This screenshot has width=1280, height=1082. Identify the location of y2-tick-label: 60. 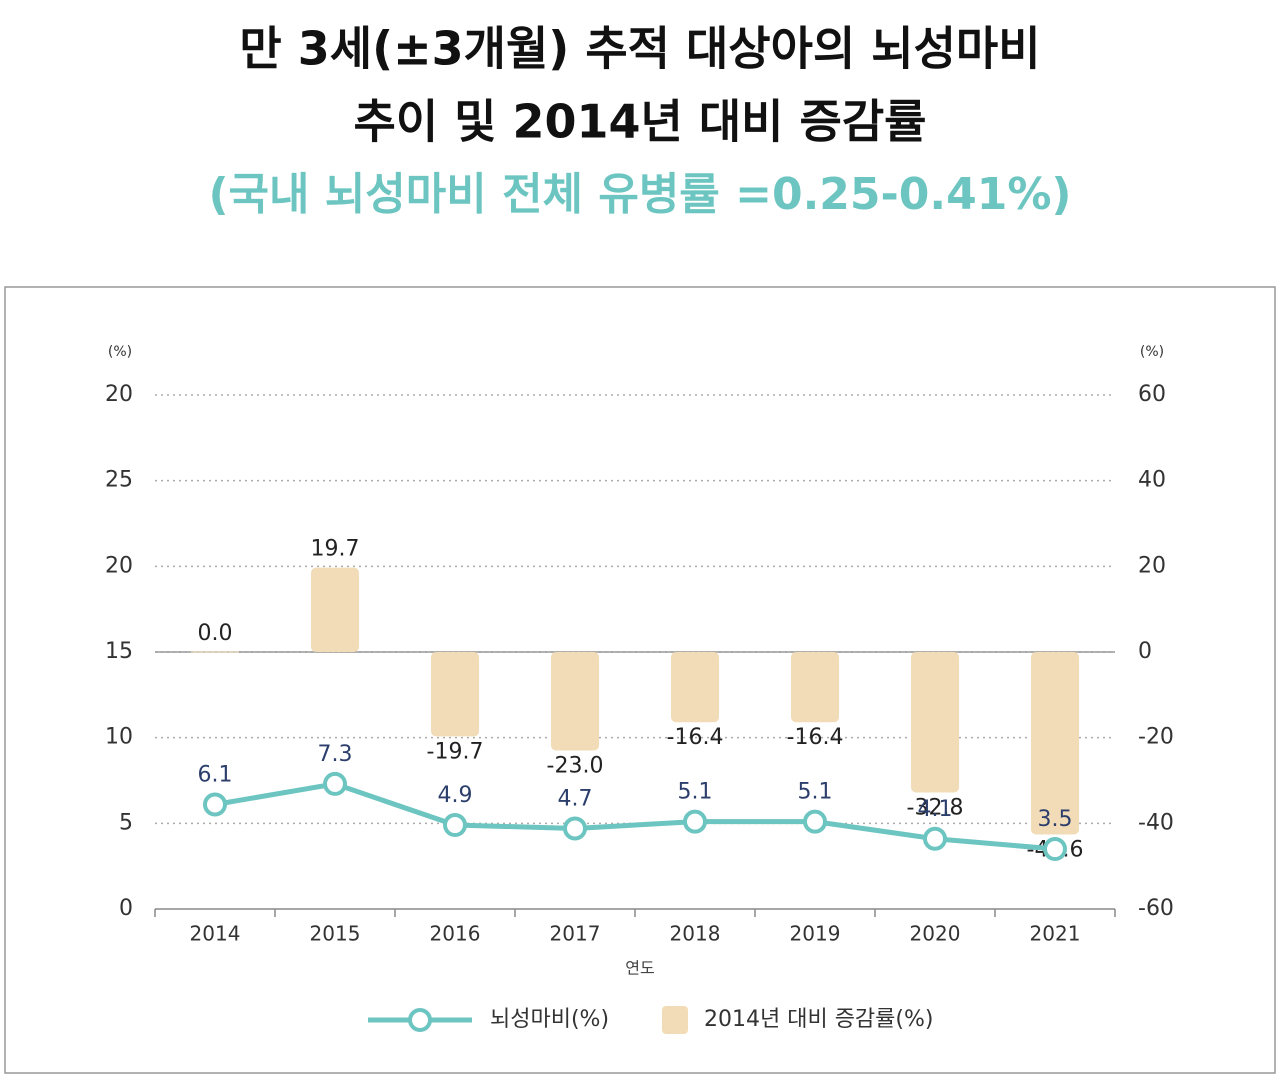
(1152, 394).